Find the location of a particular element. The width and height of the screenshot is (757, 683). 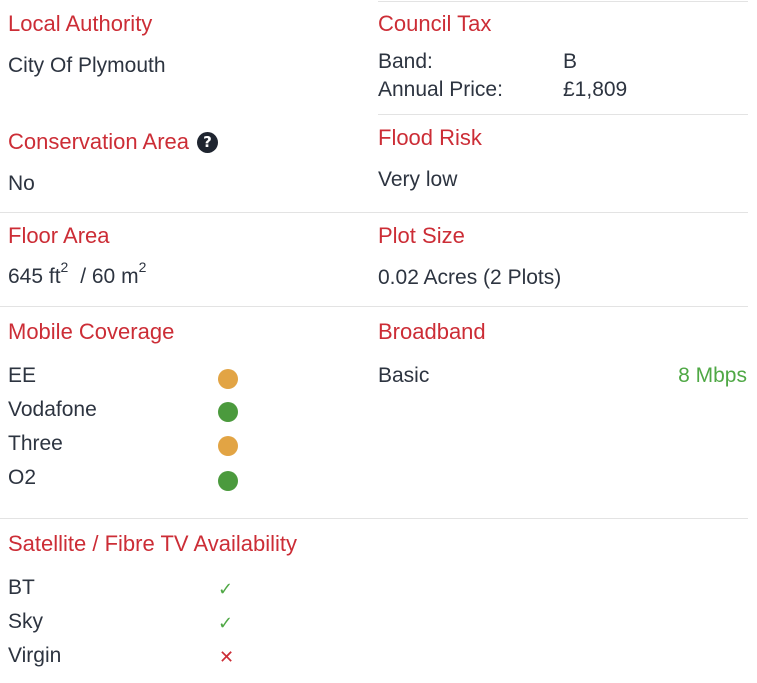

flood-risk-value: Very low is located at coordinates (418, 179).